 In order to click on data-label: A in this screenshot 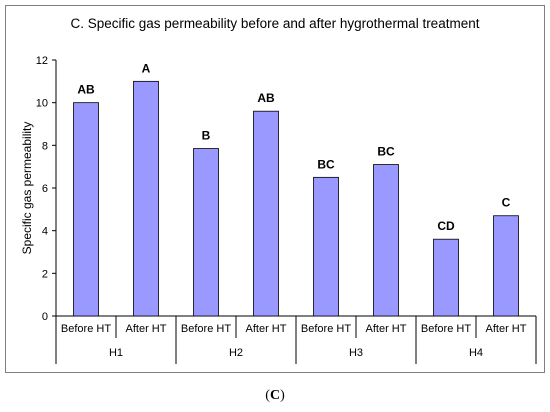, I will do `click(146, 68)`.